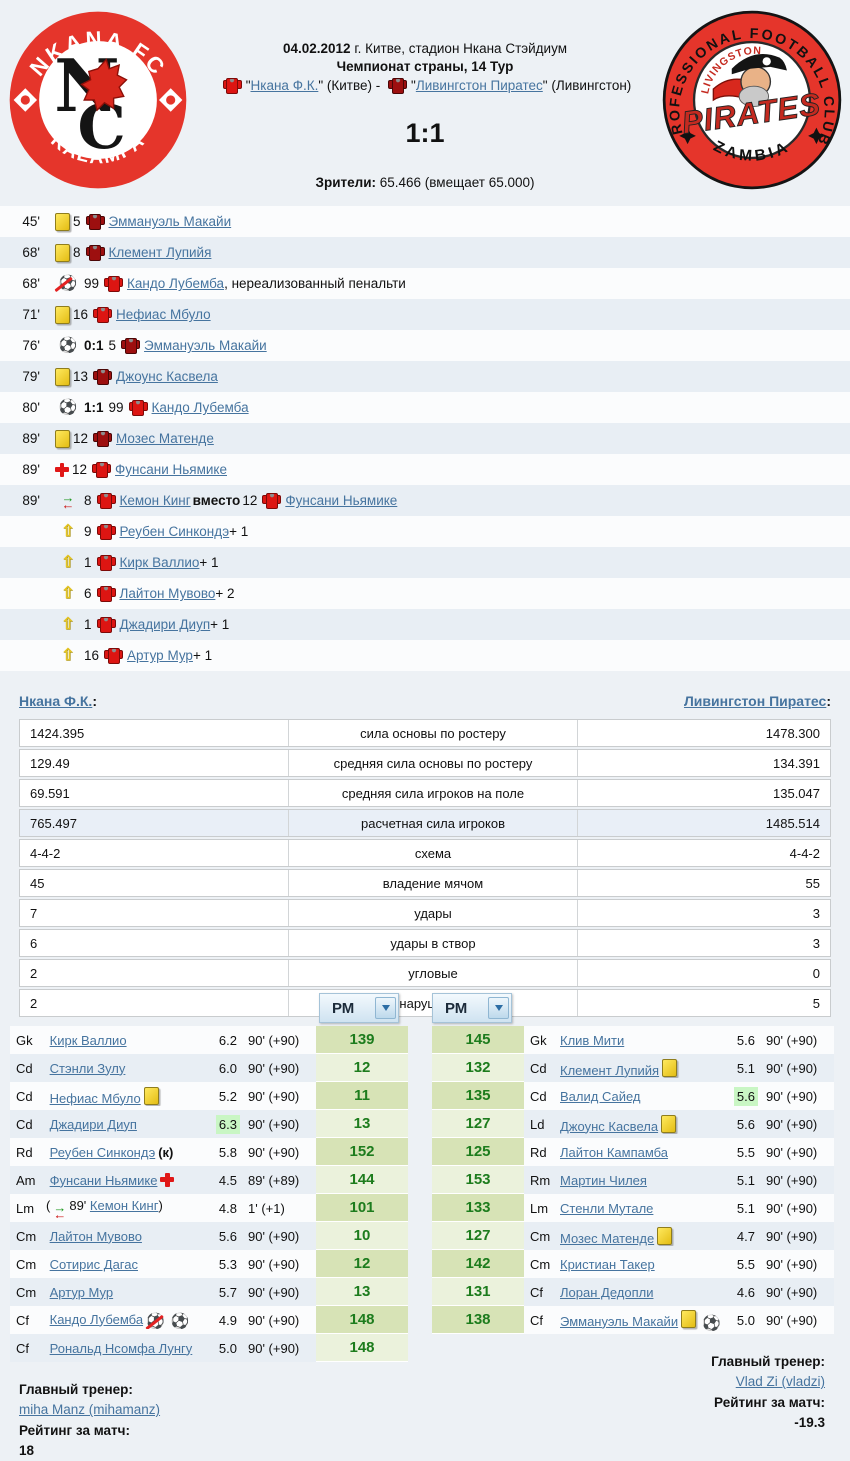 The height and width of the screenshot is (1461, 850). What do you see at coordinates (227, 1152) in the screenshot?
I see `player-rating: 5.8` at bounding box center [227, 1152].